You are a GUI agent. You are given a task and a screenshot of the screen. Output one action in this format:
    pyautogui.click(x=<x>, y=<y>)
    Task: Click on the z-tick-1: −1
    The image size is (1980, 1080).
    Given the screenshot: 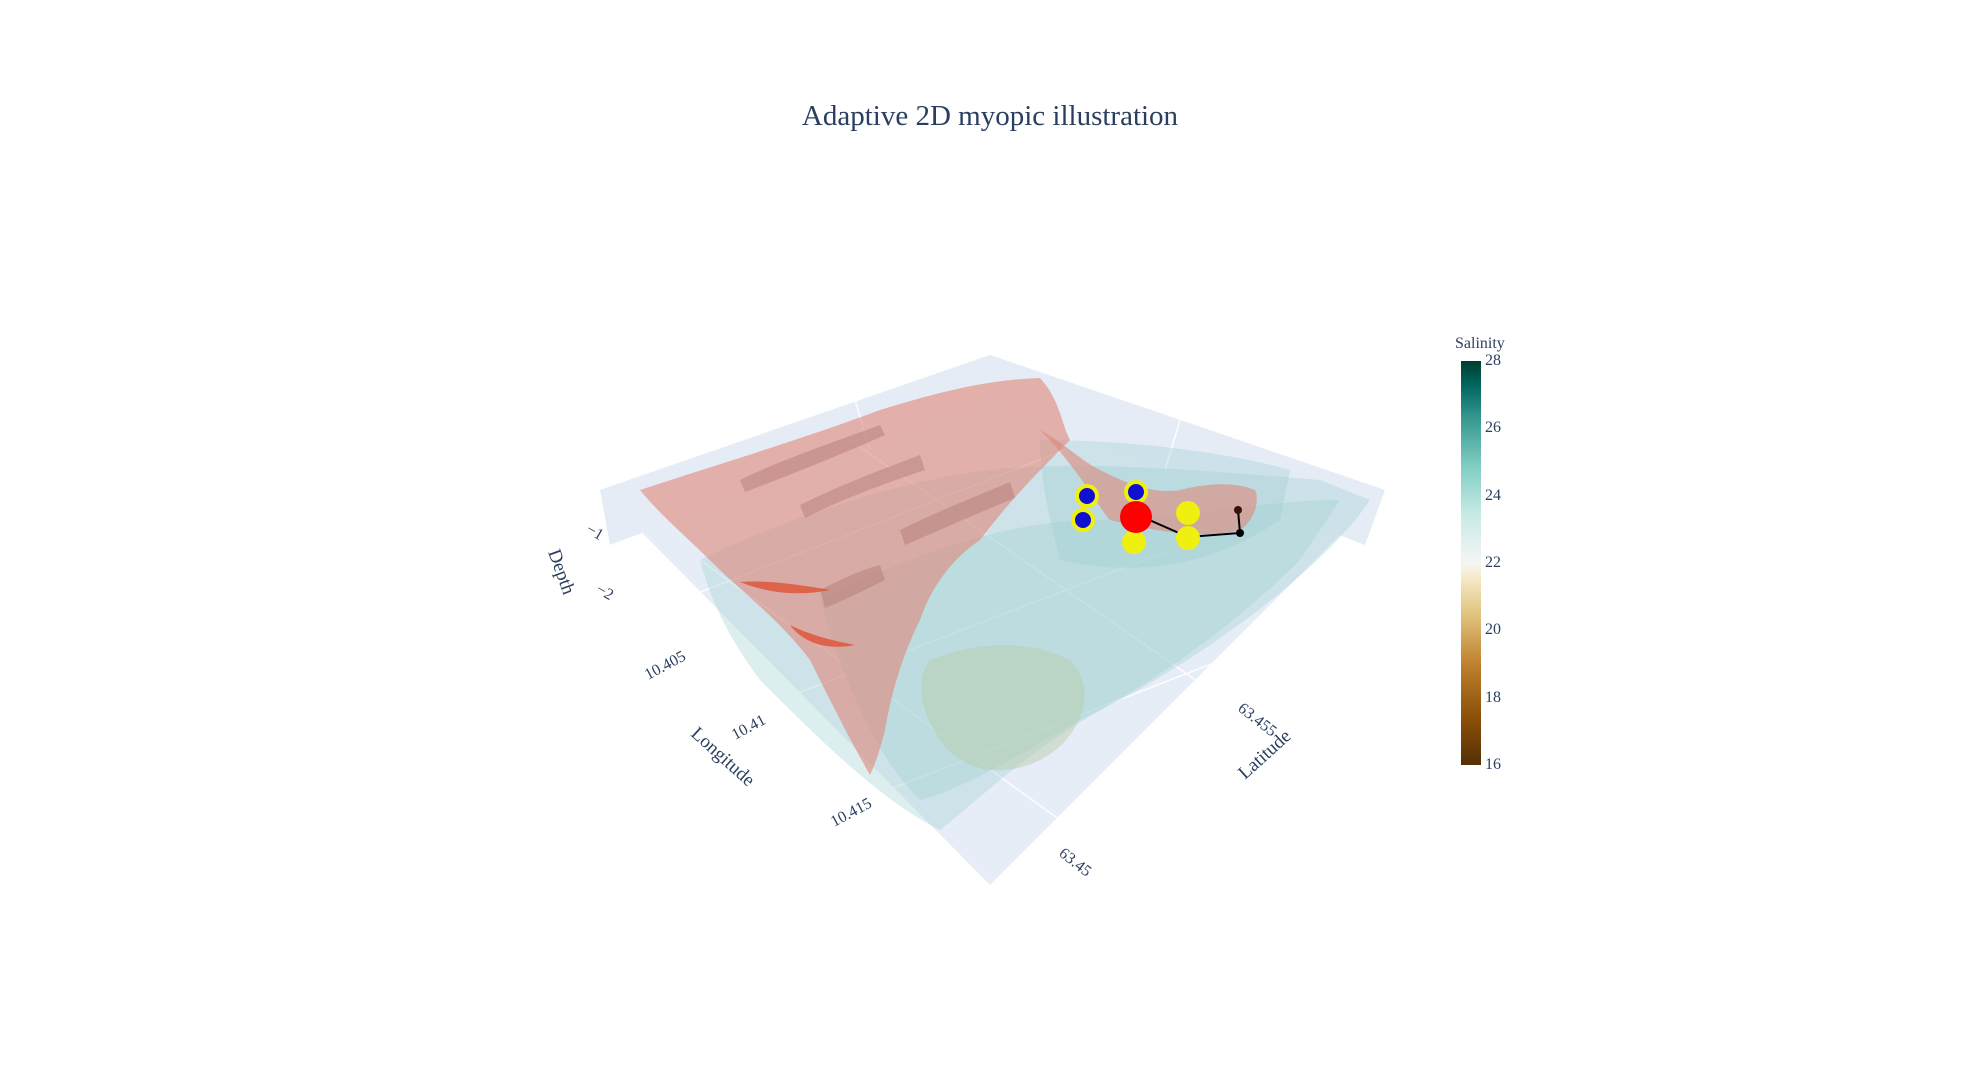 What is the action you would take?
    pyautogui.click(x=594, y=532)
    